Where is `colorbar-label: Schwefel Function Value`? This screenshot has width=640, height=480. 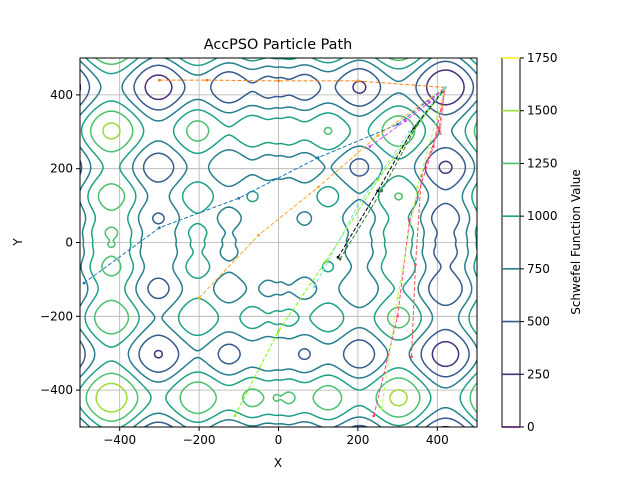 colorbar-label: Schwefel Function Value is located at coordinates (576, 242).